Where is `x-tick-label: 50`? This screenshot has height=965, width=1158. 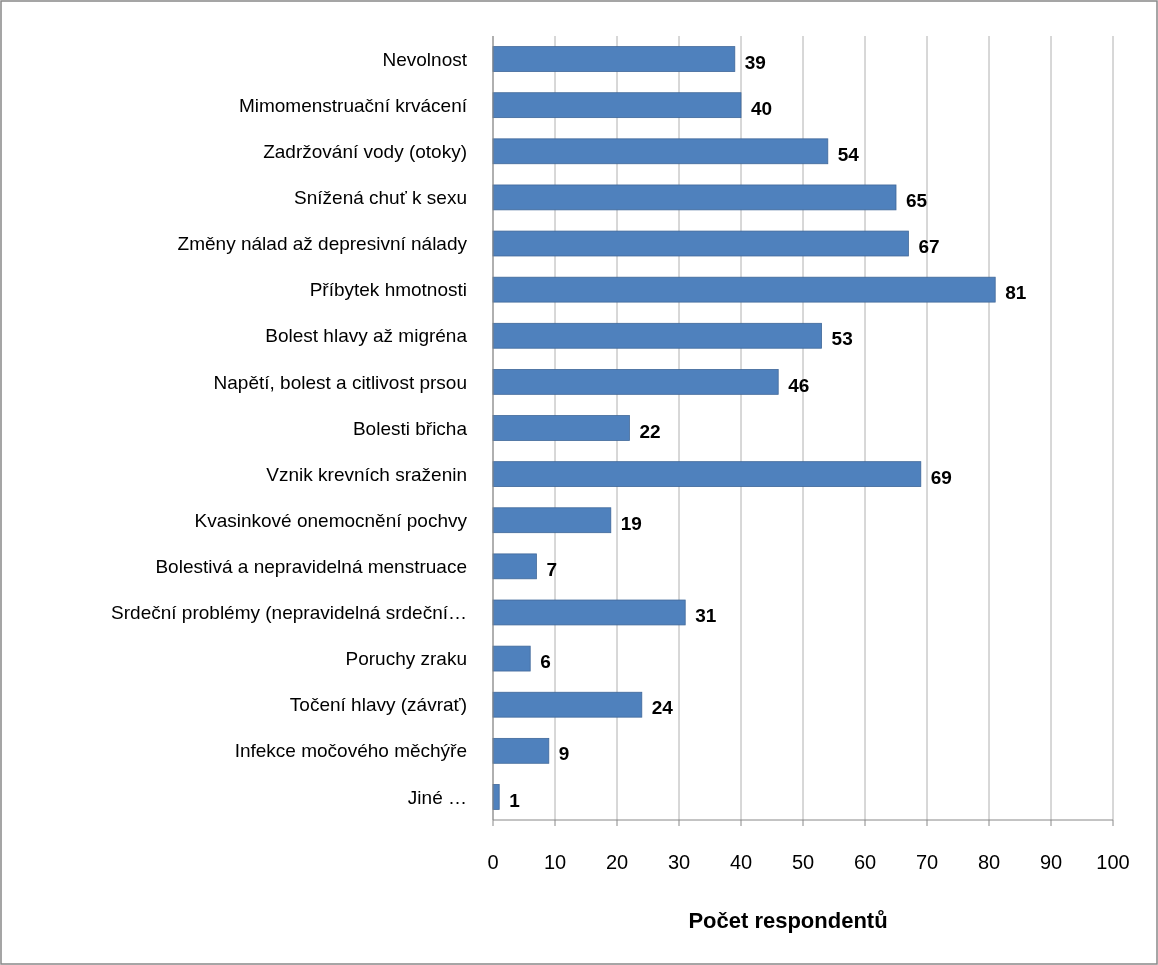 x-tick-label: 50 is located at coordinates (803, 862).